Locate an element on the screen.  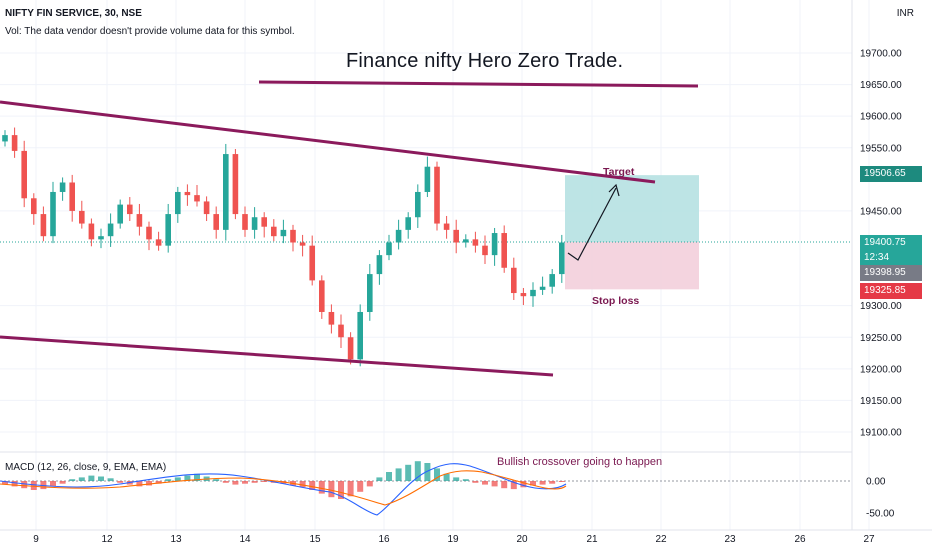
title-underline is located at coordinates (478, 84).